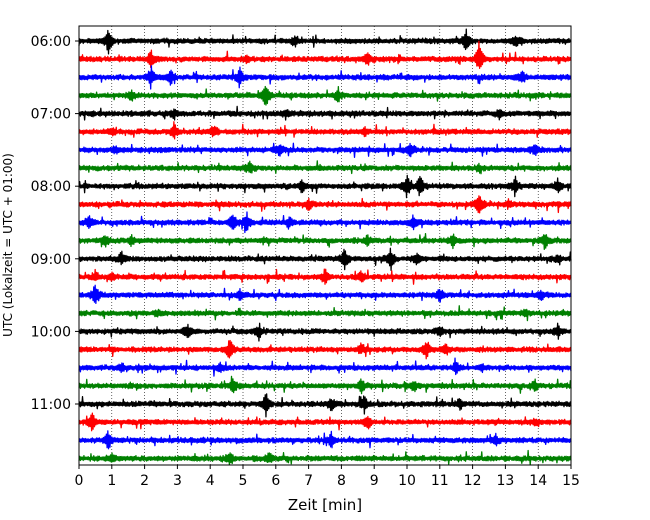 The width and height of the screenshot is (650, 520). What do you see at coordinates (407, 481) in the screenshot?
I see `x-tick-label: 10` at bounding box center [407, 481].